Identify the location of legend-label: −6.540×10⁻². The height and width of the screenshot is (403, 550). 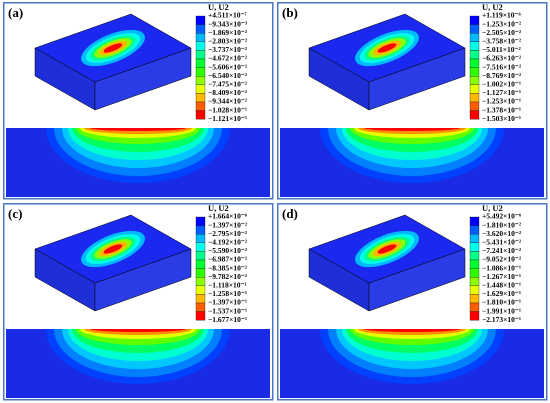
(228, 75).